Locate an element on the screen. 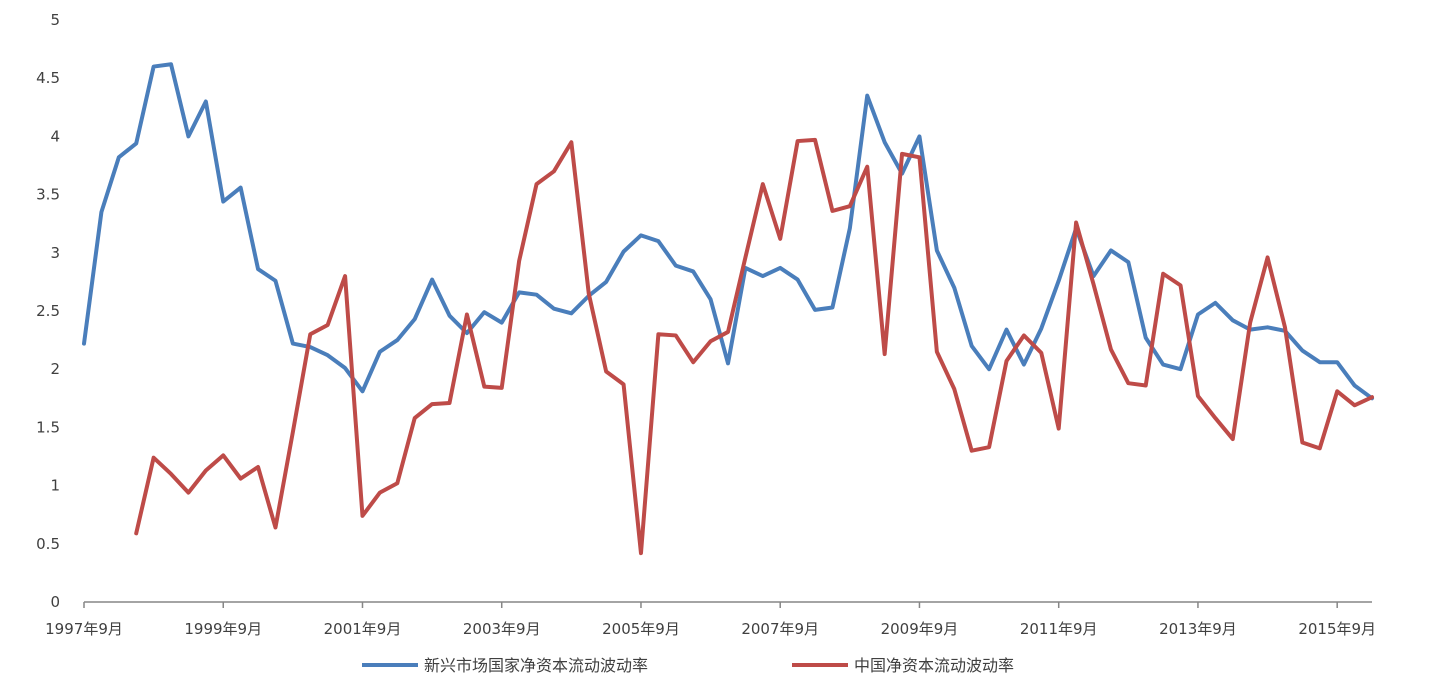 The height and width of the screenshot is (700, 1452). x-tick-label: 2003年9月 is located at coordinates (502, 629).